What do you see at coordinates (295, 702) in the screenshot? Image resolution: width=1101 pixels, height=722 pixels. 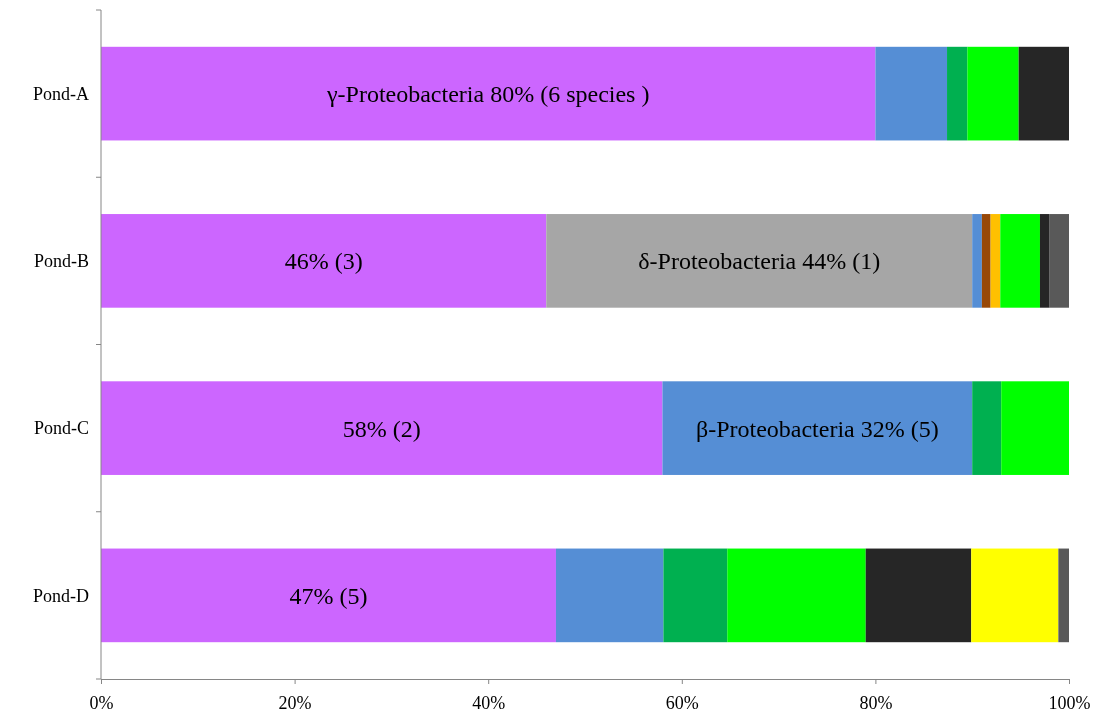 I see `x-tick-label: 20%` at bounding box center [295, 702].